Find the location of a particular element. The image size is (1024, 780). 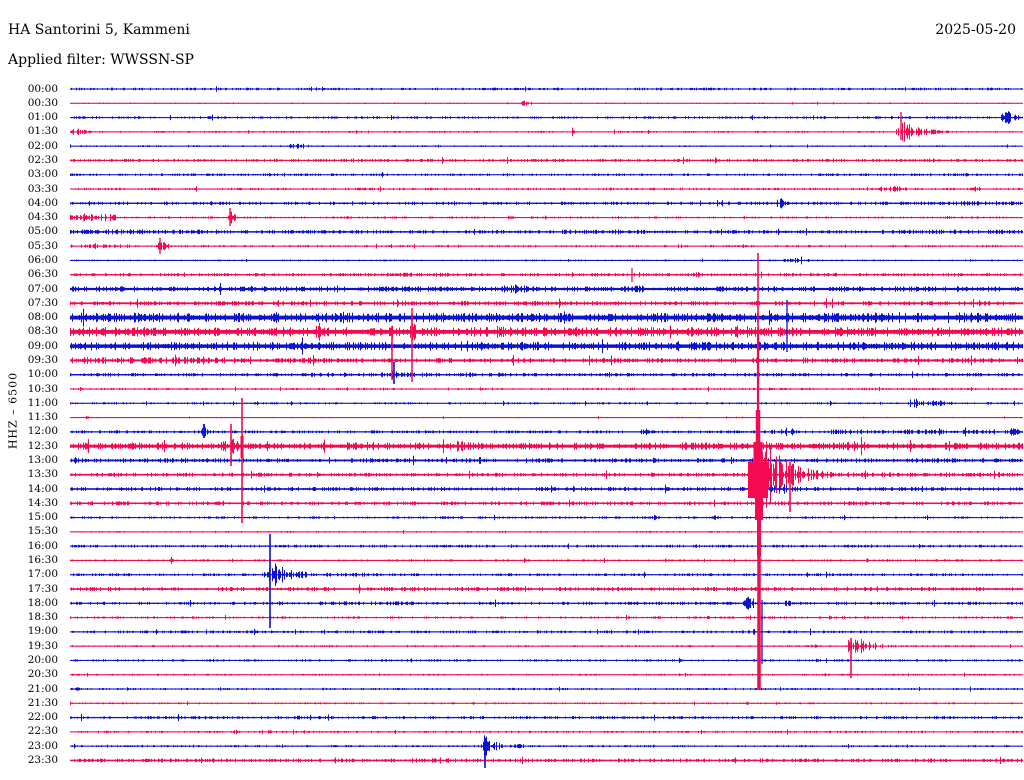

time-label: 15:00 is located at coordinates (42, 517).